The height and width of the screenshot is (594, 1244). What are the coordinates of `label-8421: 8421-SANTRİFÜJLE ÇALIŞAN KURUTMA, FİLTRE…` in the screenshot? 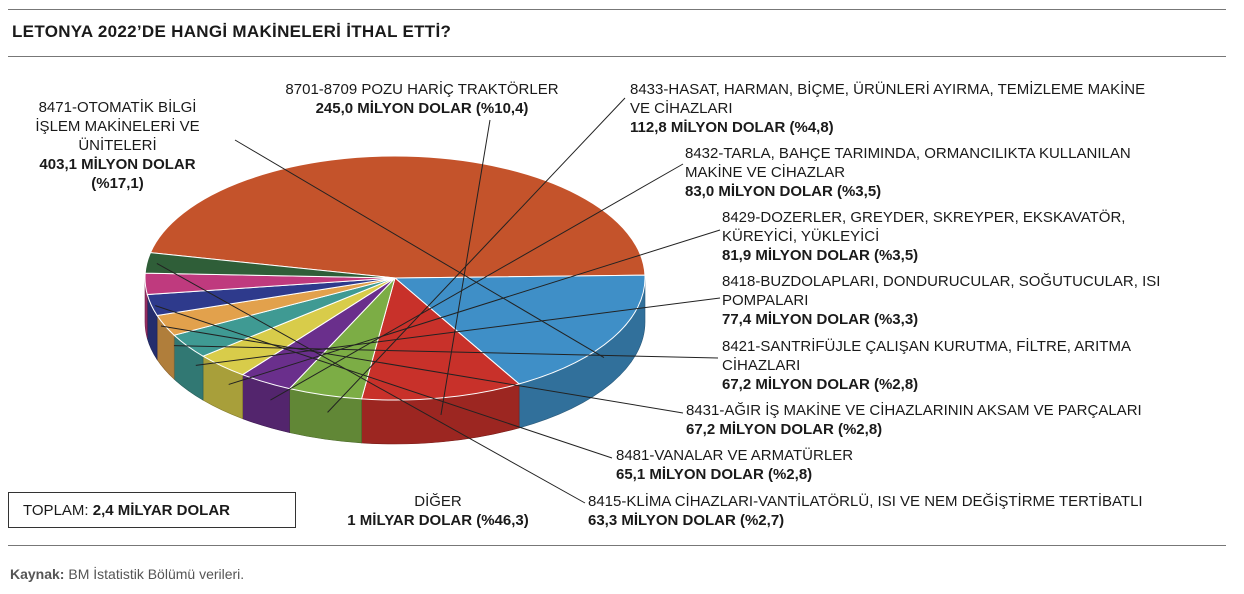 It's located at (926, 365).